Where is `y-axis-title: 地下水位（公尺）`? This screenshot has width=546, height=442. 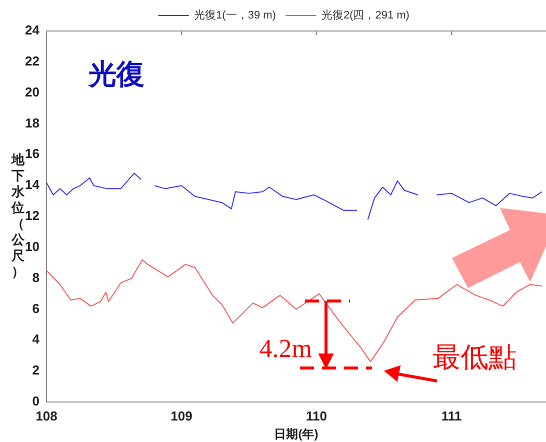
y-axis-title: 地下水位（公尺） is located at coordinates (18, 216).